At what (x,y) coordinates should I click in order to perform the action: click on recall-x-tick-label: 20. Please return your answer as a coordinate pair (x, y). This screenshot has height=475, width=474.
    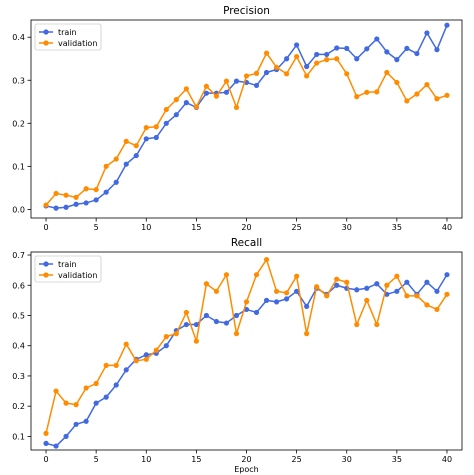
    Looking at the image, I should click on (246, 459).